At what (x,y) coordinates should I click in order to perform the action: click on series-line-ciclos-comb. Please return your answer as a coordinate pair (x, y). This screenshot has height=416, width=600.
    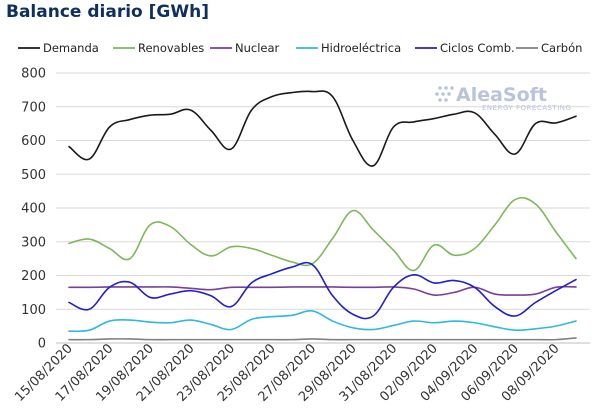
    Looking at the image, I should click on (322, 290).